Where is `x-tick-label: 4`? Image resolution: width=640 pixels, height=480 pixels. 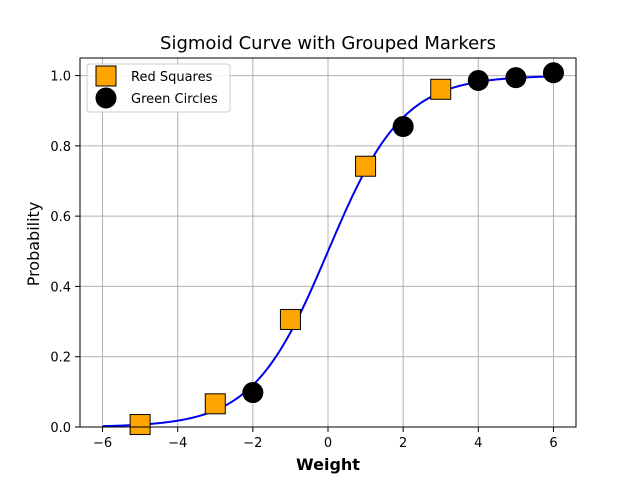 x-tick-label: 4 is located at coordinates (478, 443).